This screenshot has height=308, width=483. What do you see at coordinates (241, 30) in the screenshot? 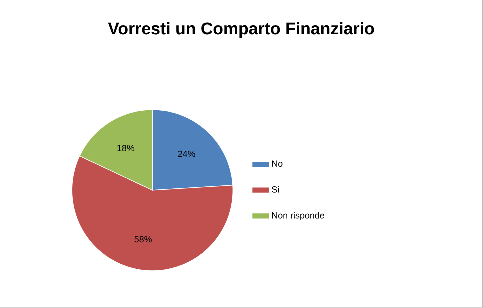
I see `chart-title: Vorresti un Comparto Finanziario` at bounding box center [241, 30].